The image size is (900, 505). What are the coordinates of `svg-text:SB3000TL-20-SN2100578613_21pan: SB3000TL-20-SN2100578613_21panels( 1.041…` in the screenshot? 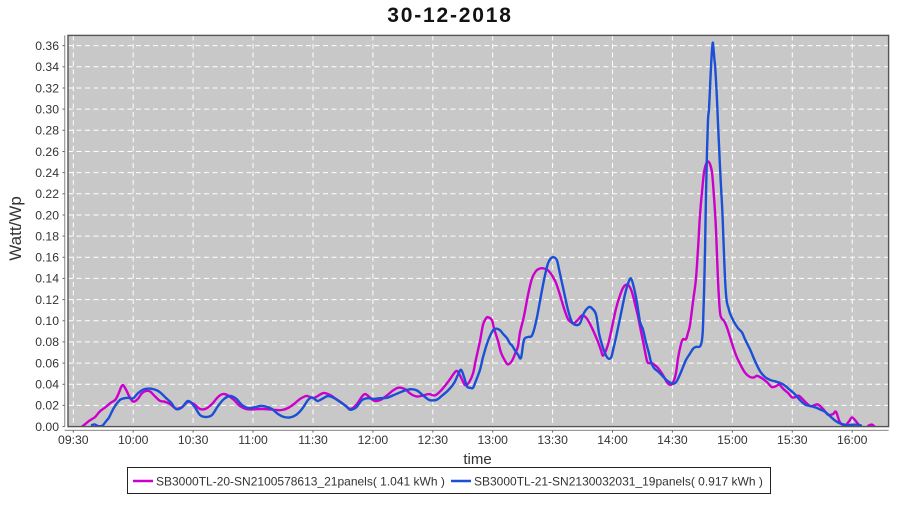 It's located at (300, 482).